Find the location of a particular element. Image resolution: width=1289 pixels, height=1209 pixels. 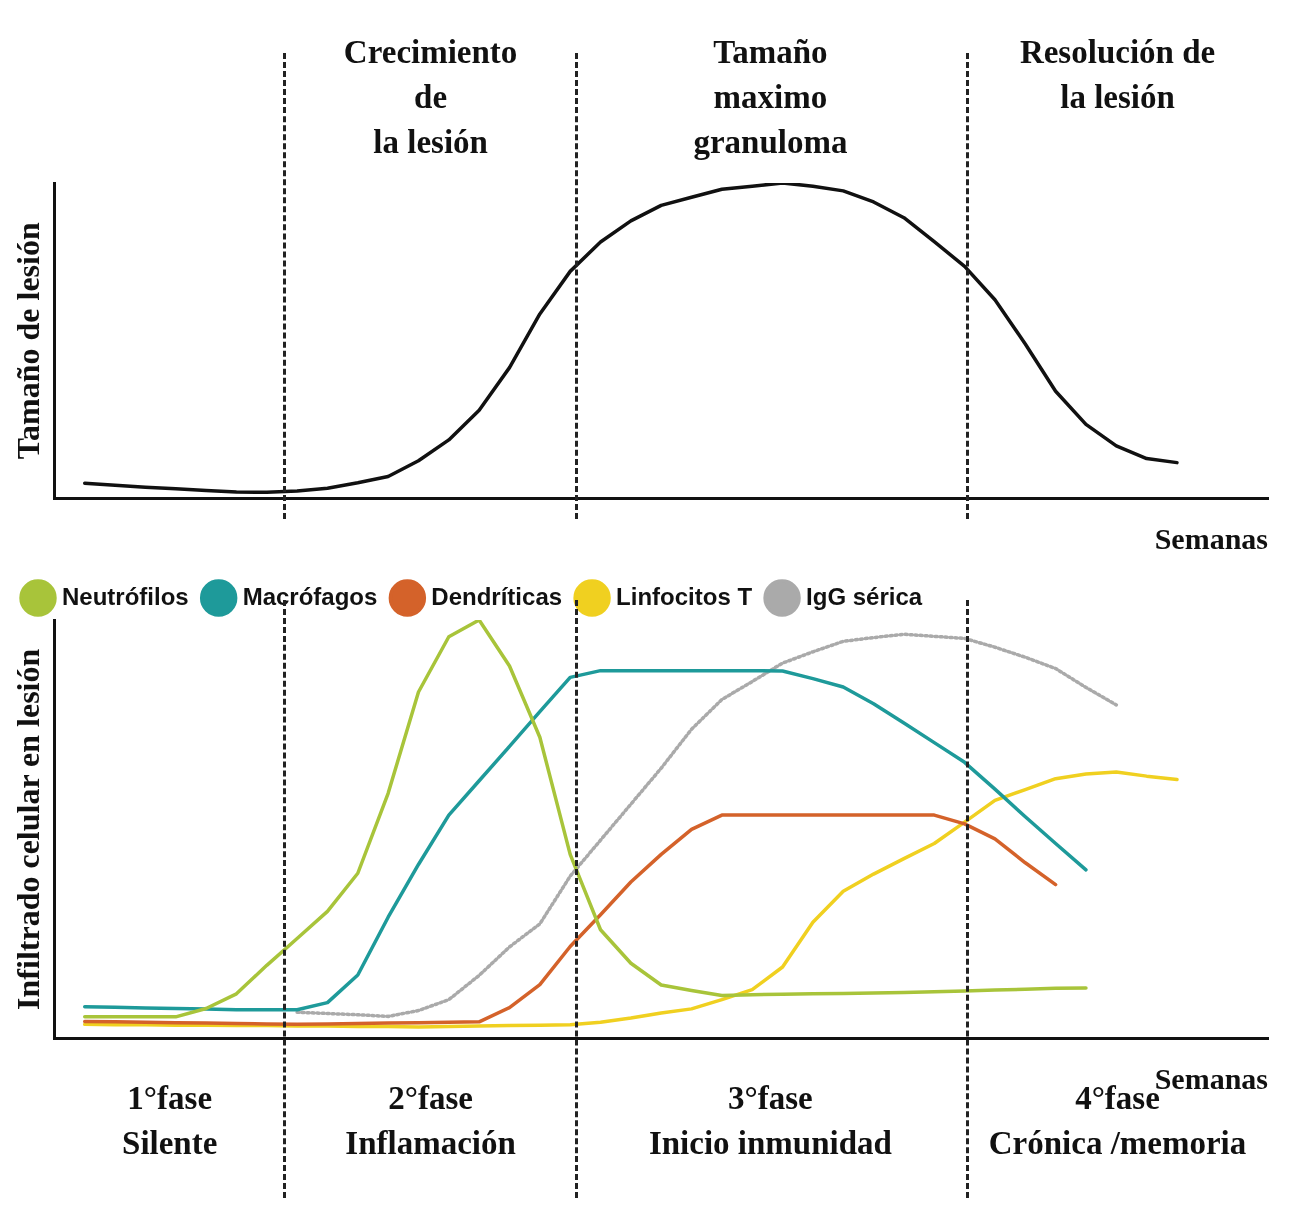

text: Tamaño maximo granuloma is located at coordinates (770, 97).